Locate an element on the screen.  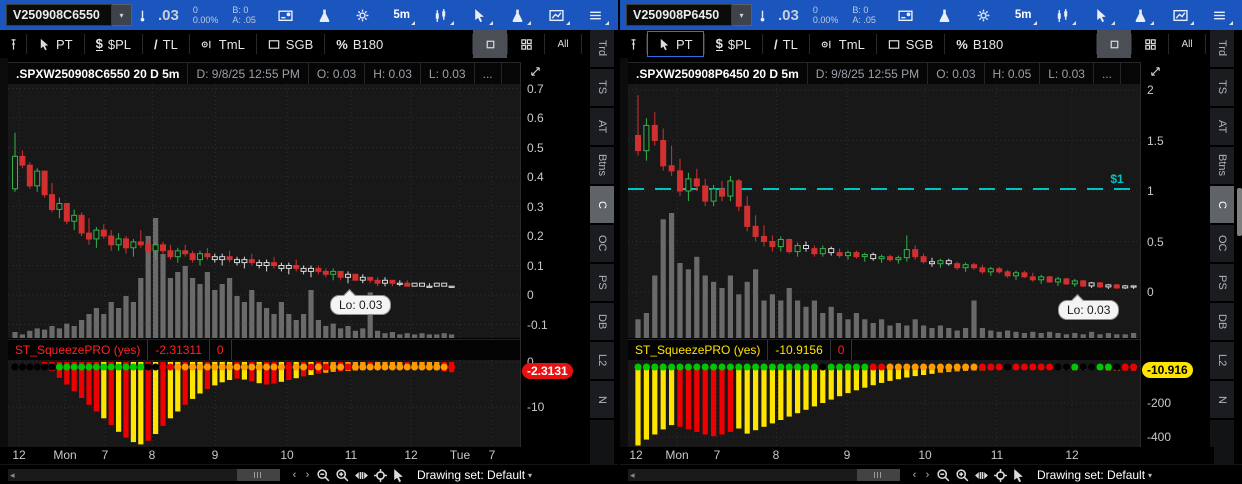
cursor-mode-button is located at coordinates (479, 15).